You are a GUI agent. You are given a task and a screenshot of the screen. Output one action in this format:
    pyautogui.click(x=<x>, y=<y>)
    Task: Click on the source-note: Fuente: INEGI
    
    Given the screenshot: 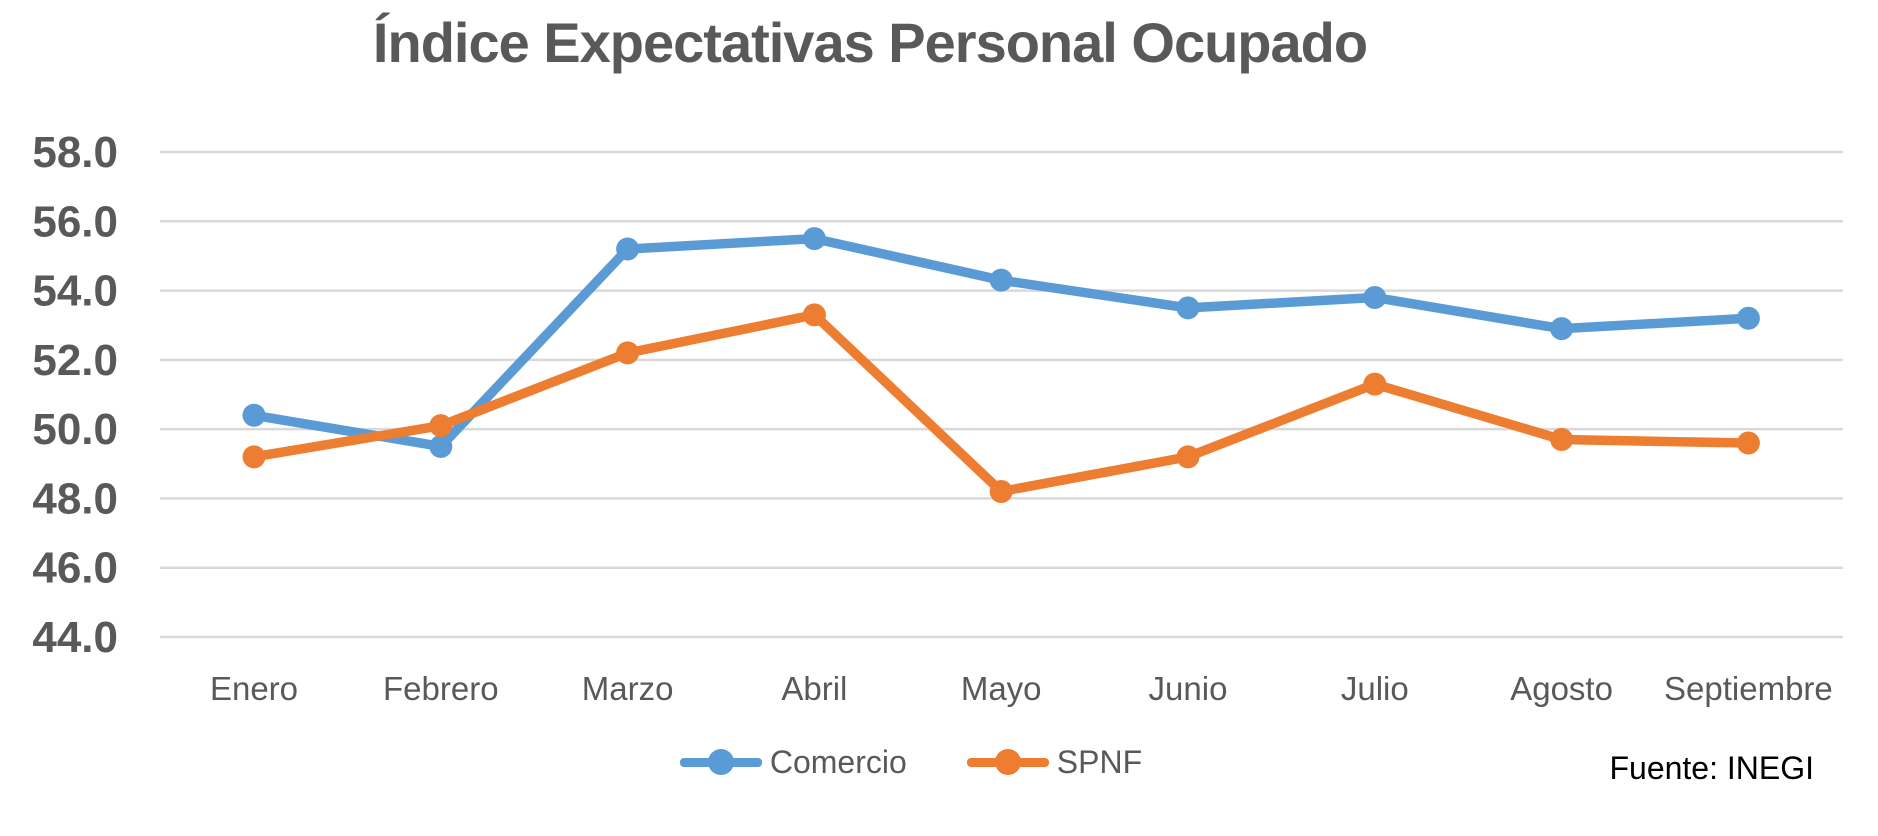 What is the action you would take?
    pyautogui.click(x=1711, y=768)
    